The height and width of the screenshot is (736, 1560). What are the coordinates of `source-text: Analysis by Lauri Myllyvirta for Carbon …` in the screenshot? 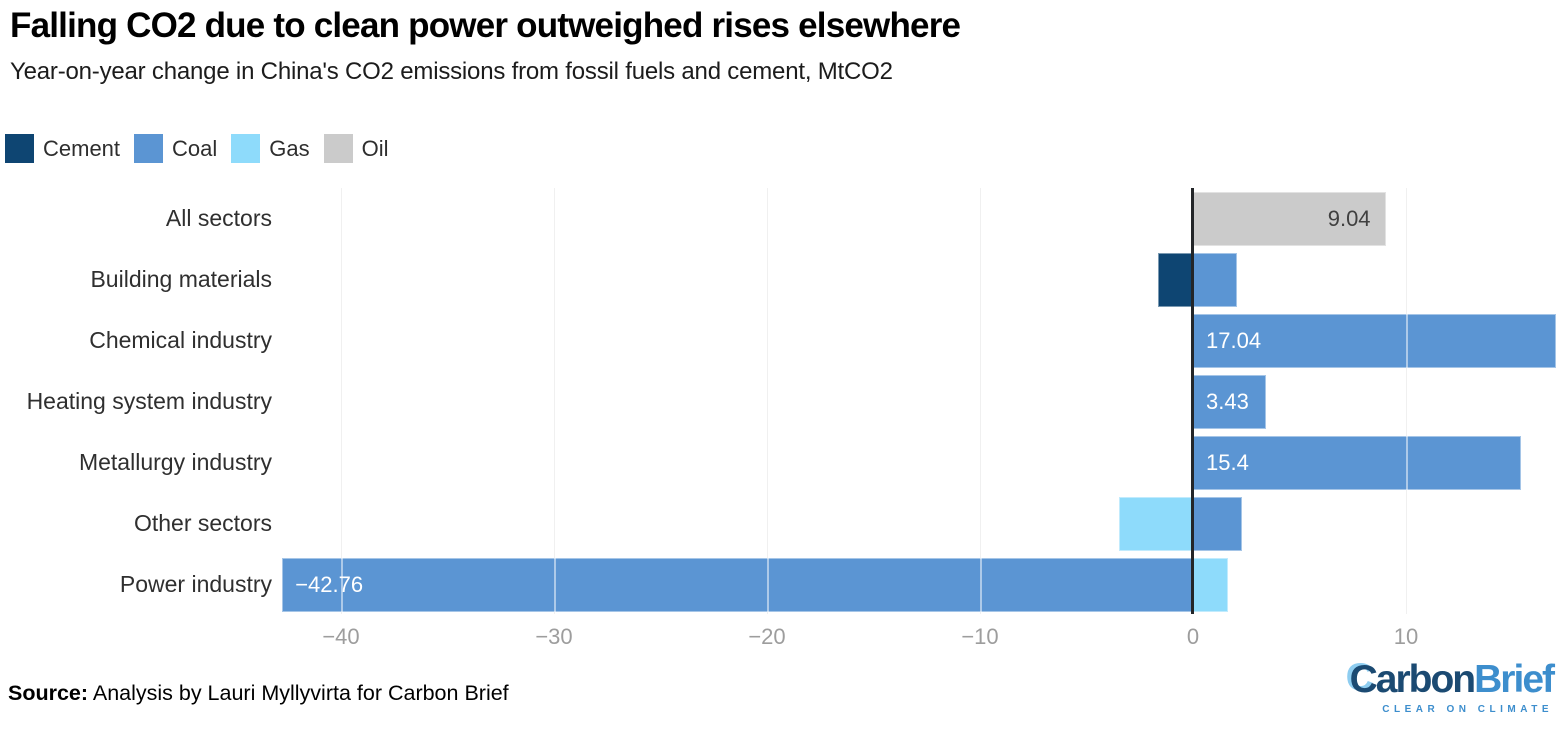 It's located at (298, 693).